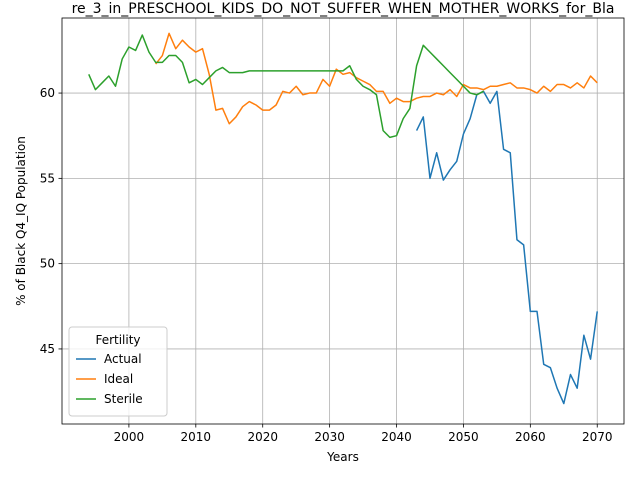 The image size is (640, 480). Describe the element at coordinates (117, 340) in the screenshot. I see `legend-title: Fertility` at that location.